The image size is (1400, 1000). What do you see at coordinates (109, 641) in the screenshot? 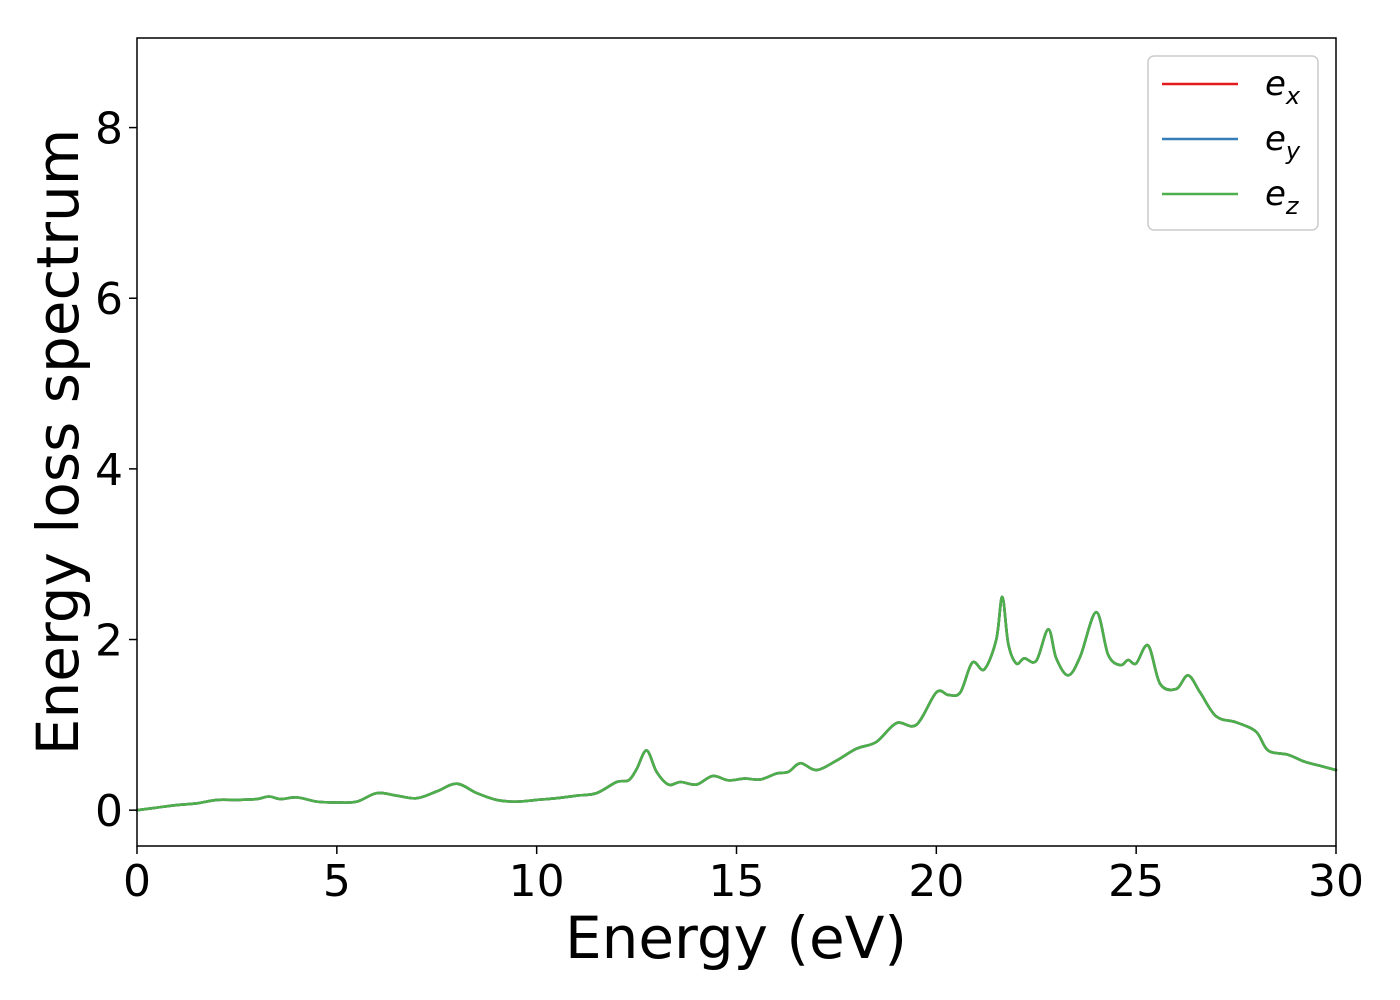
I see `y-tick-label: 2` at bounding box center [109, 641].